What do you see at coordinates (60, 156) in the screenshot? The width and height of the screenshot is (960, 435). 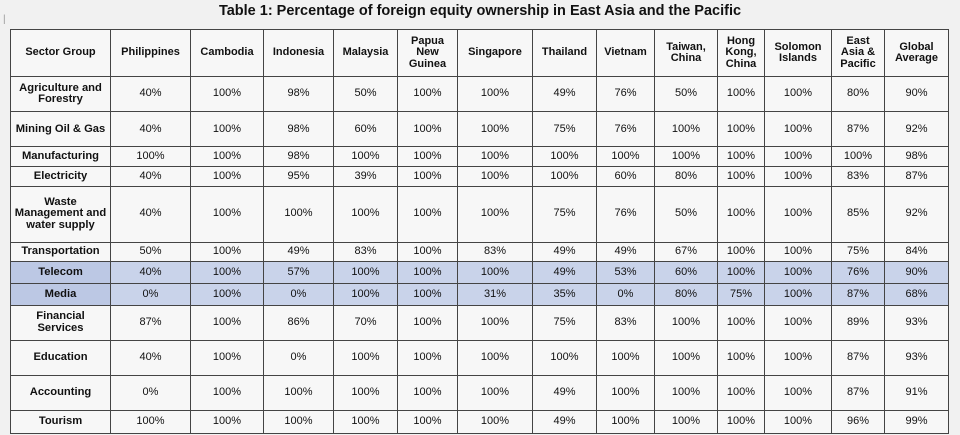 I see `sector-cell: Manufacturing` at bounding box center [60, 156].